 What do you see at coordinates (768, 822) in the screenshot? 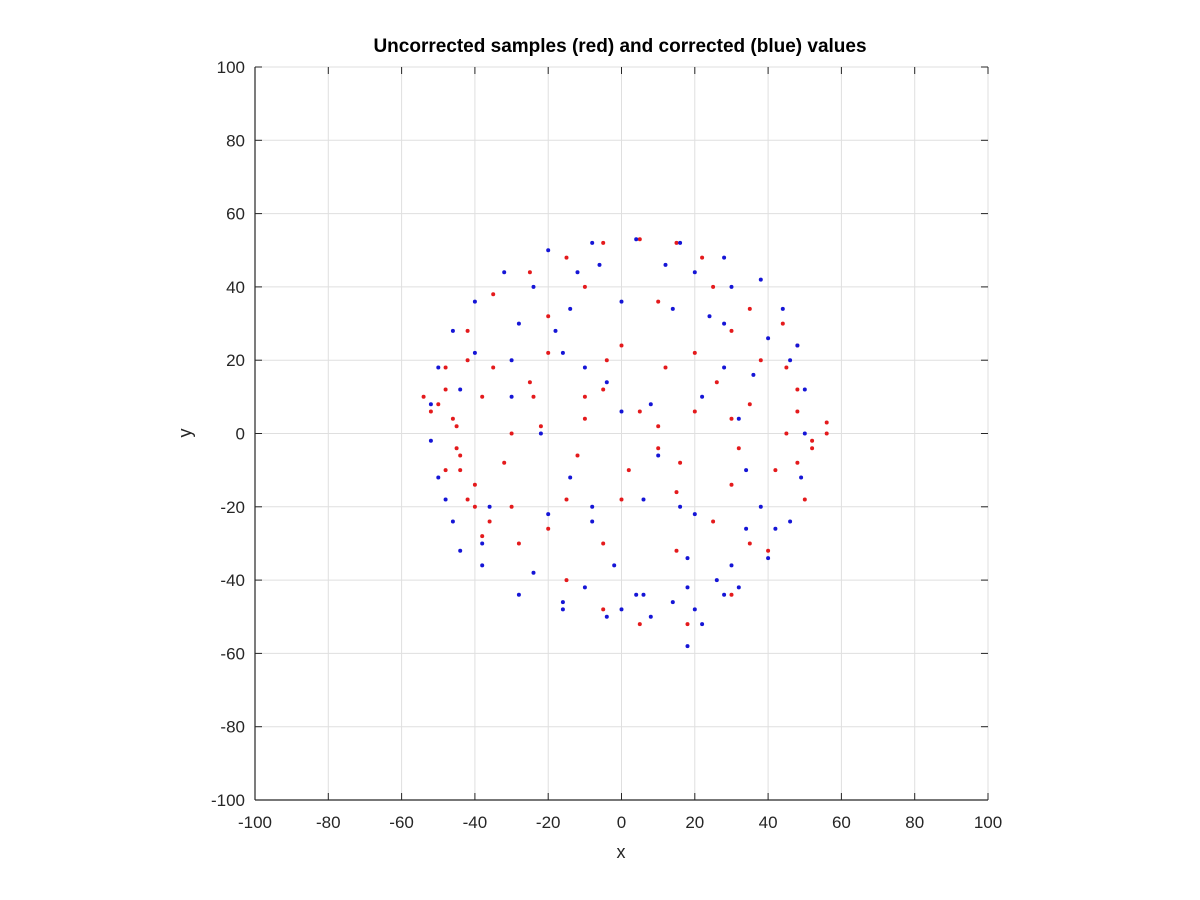
I see `x-tick-label: 40` at bounding box center [768, 822].